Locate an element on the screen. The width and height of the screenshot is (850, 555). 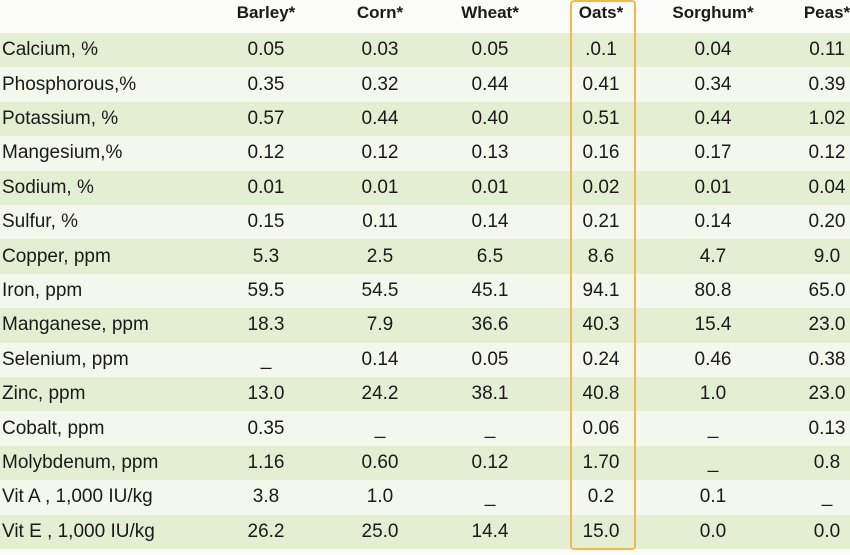
table-cell: 0.13 is located at coordinates (490, 153).